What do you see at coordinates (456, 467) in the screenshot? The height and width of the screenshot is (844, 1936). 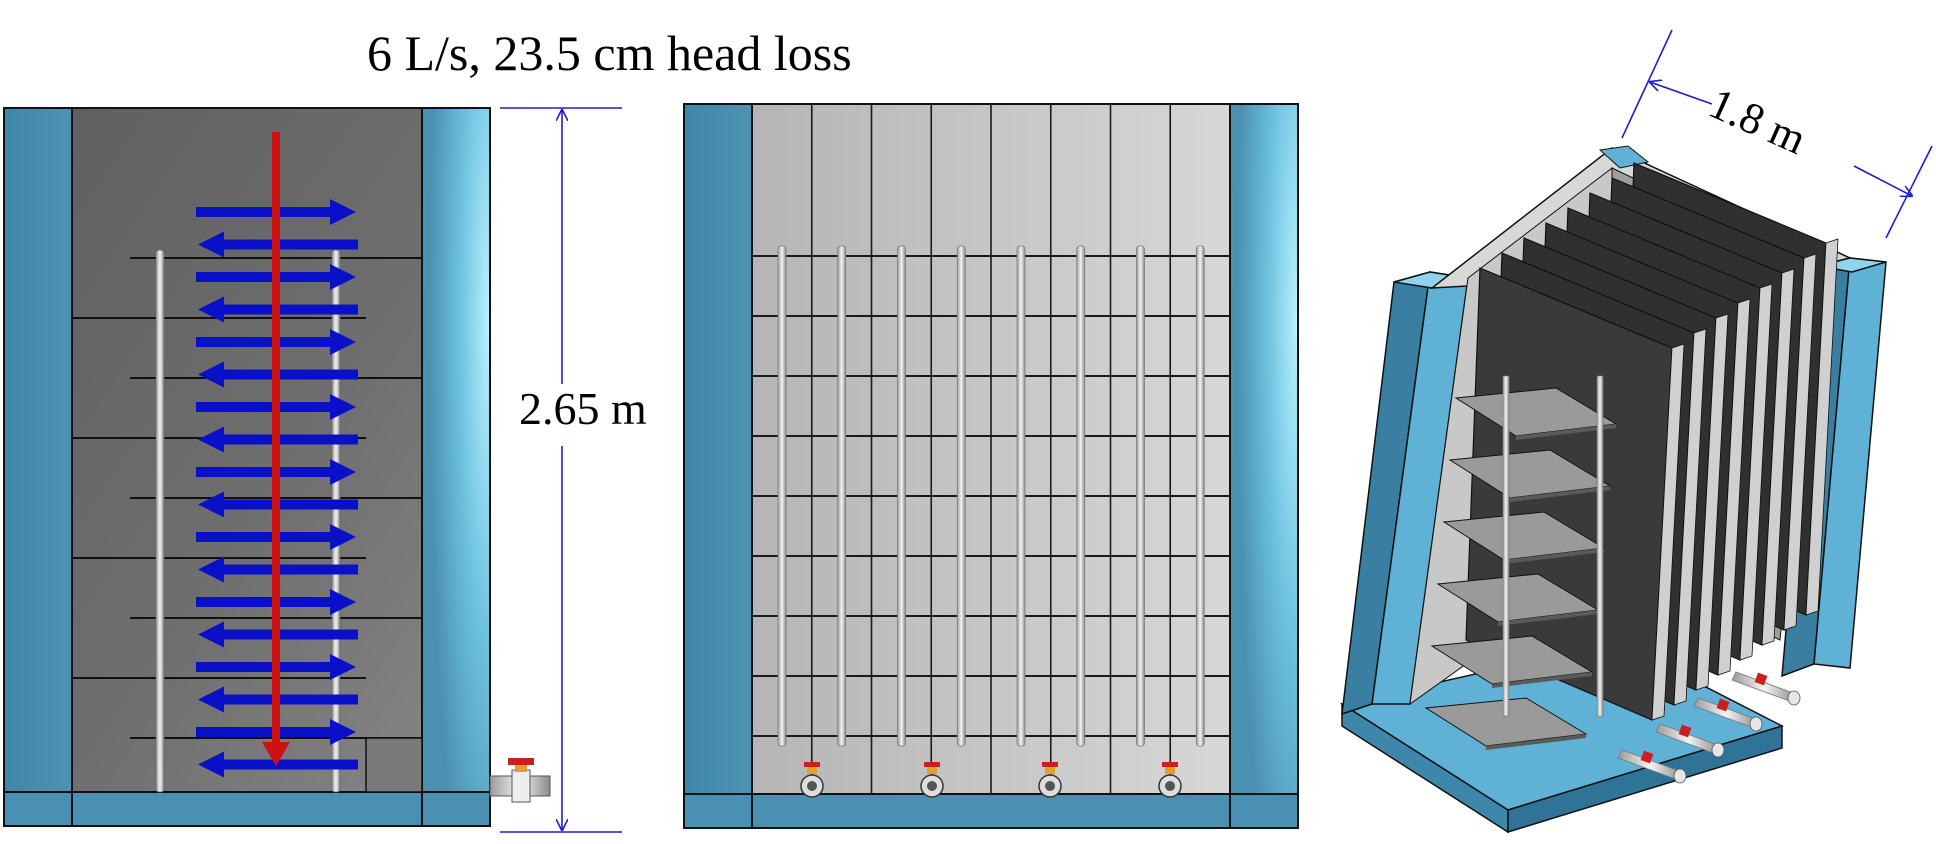 I see `right-wall` at bounding box center [456, 467].